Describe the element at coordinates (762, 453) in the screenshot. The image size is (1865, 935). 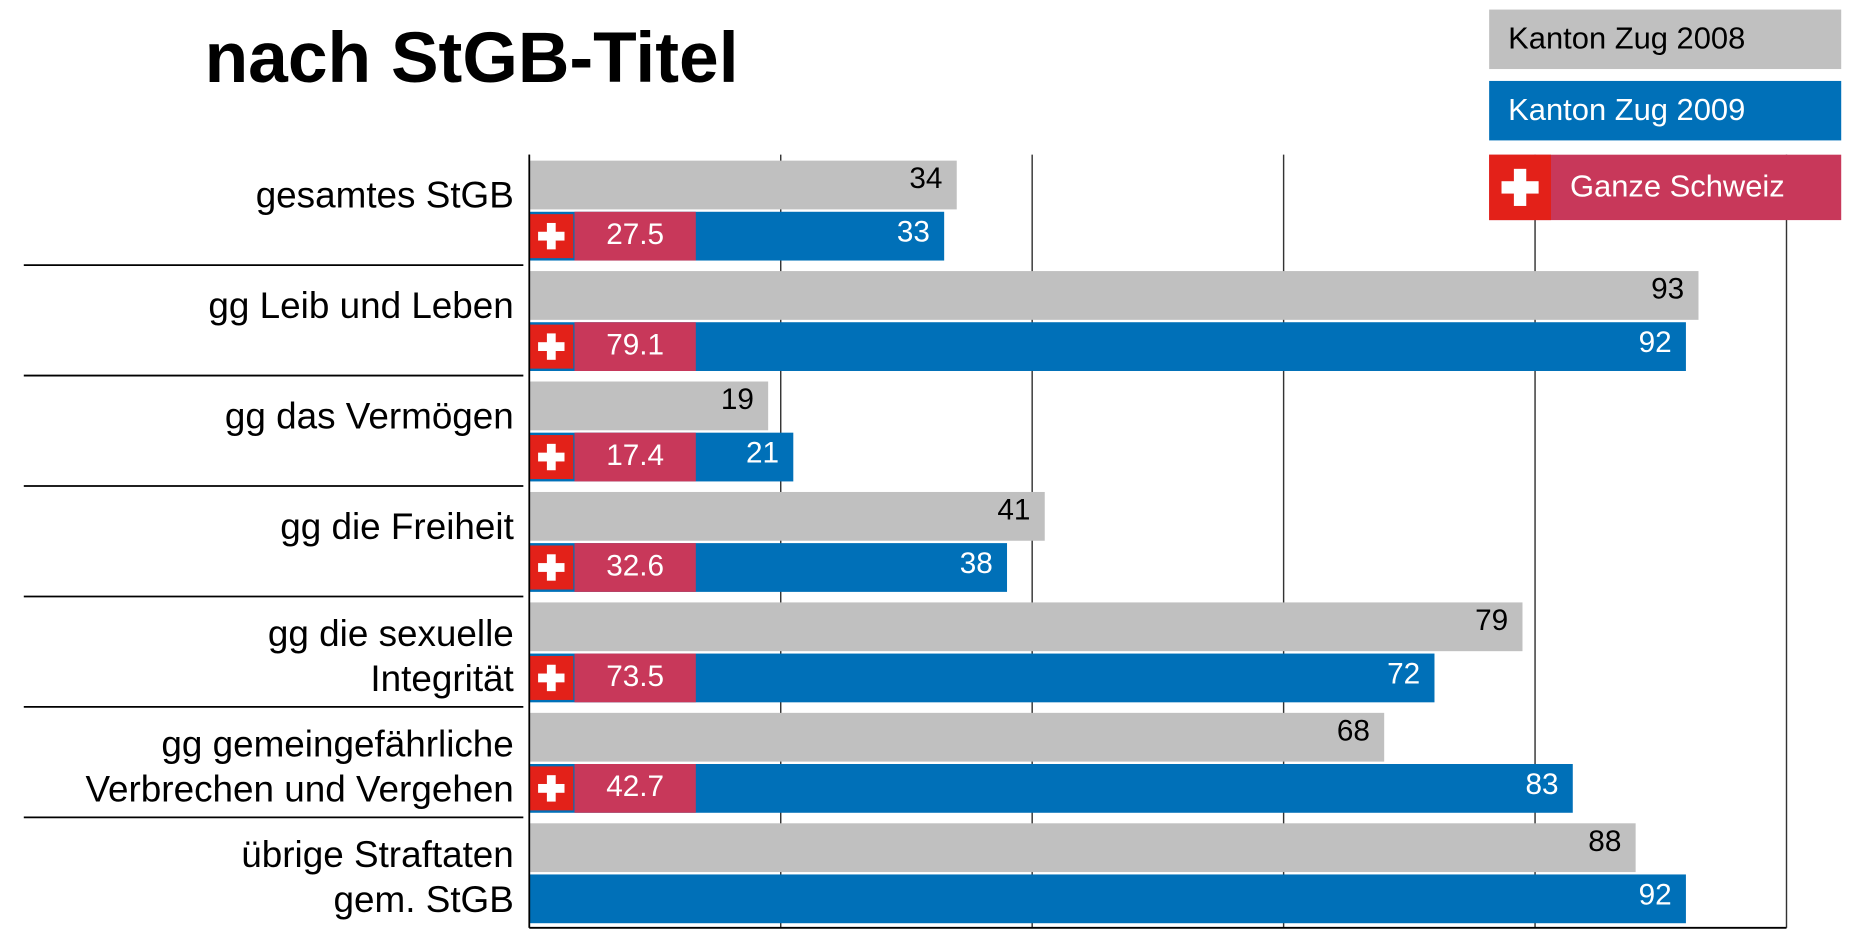
I see `value-label: 21` at that location.